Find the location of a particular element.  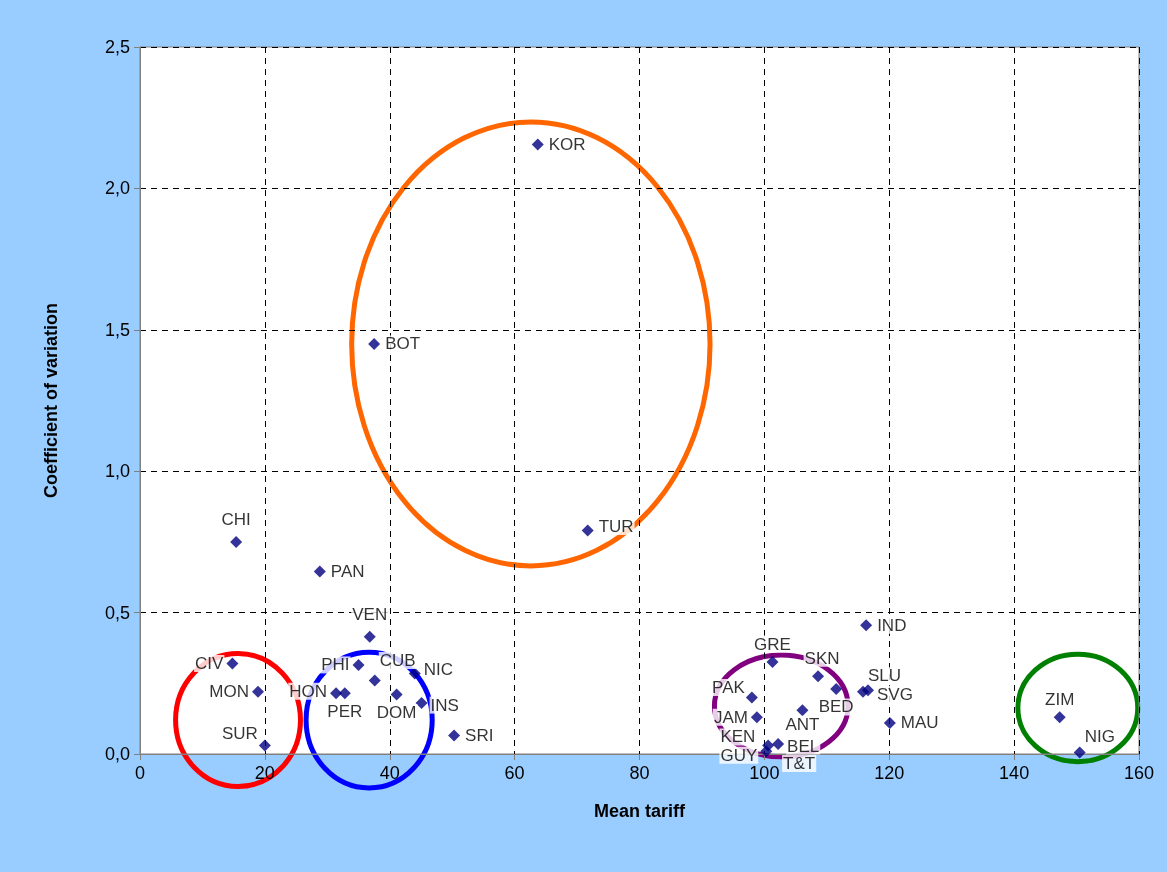

annotation: SLU is located at coordinates (885, 676).